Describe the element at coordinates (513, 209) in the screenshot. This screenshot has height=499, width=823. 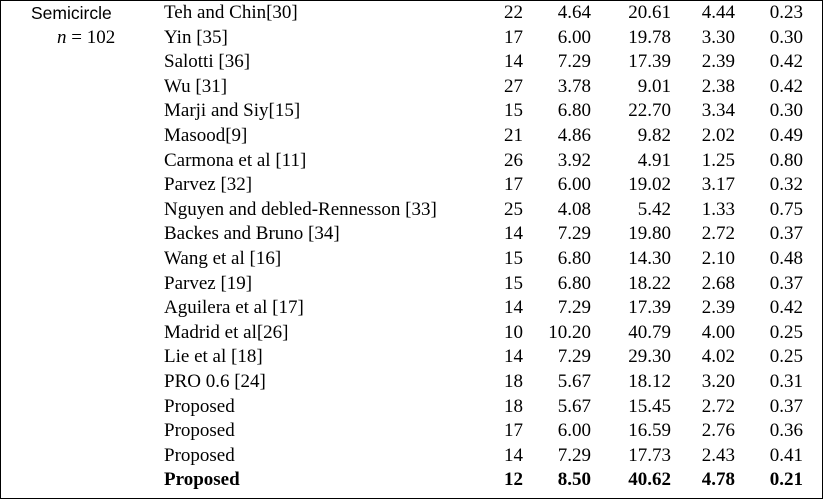
I see `n-points-value: 25` at that location.